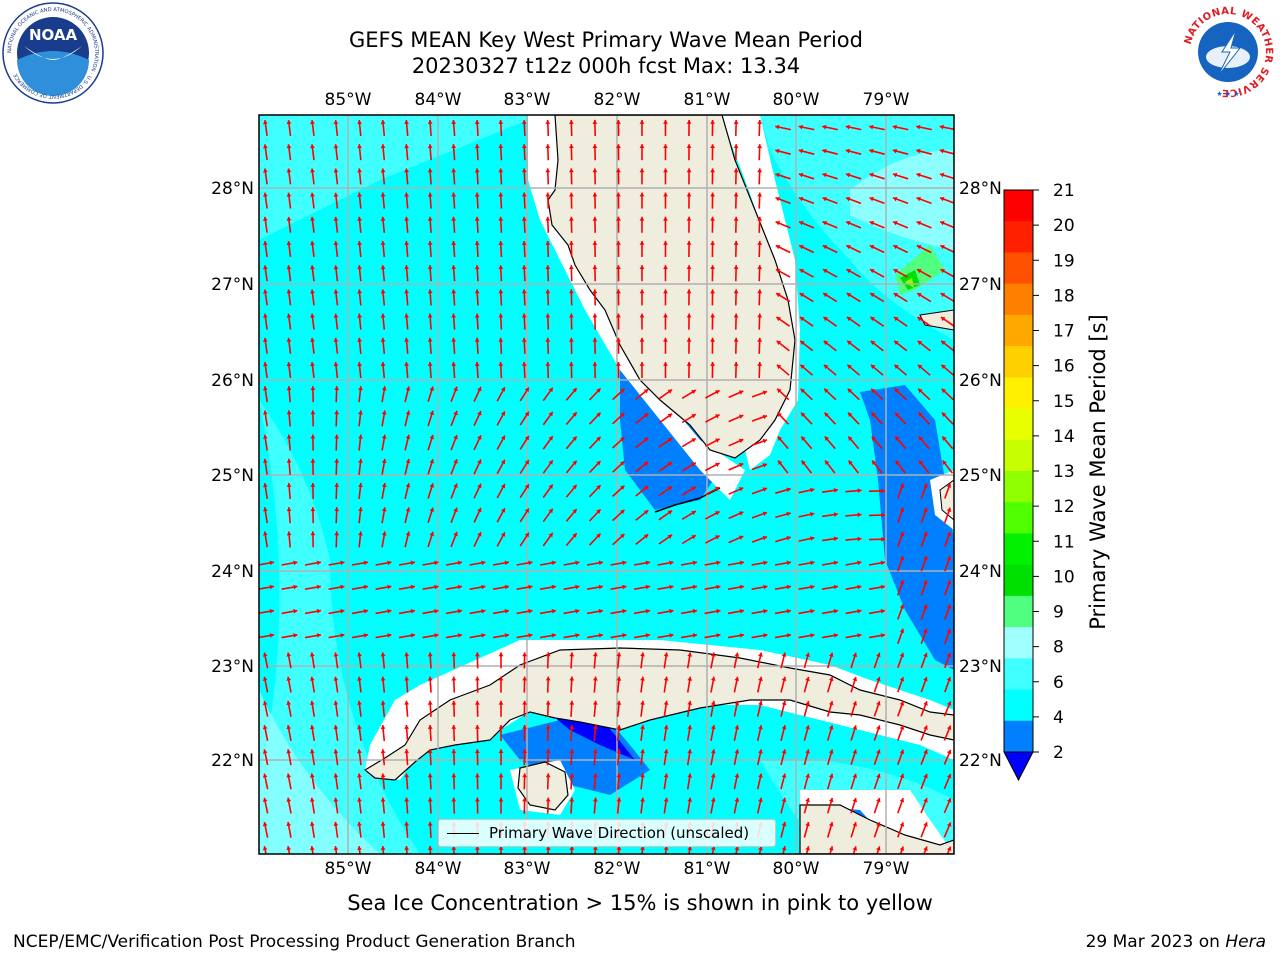  I want to click on footer-date: 29 Mar 2023 on Hera, so click(1175, 942).